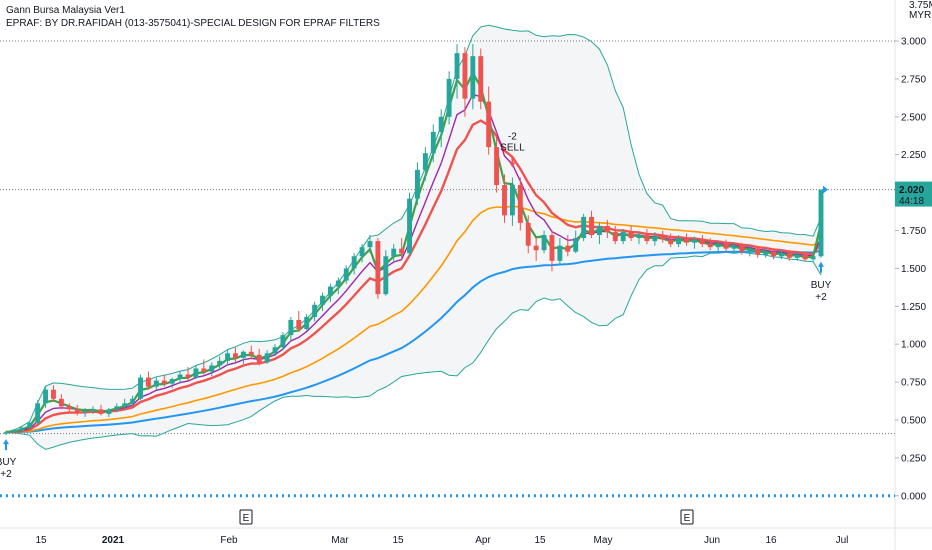 The image size is (932, 550). Describe the element at coordinates (913, 496) in the screenshot. I see `price-tick-label: 0.000` at that location.